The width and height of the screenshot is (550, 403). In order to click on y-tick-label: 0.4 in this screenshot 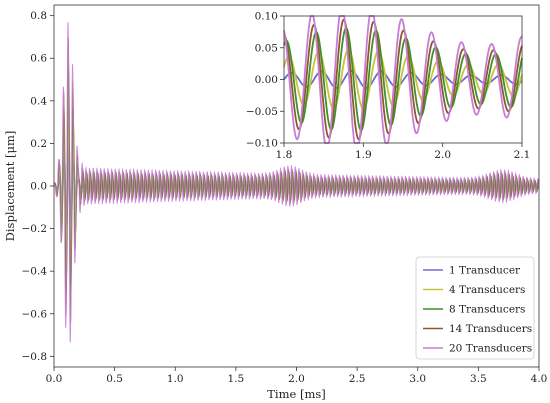, I will do `click(38, 101)`.